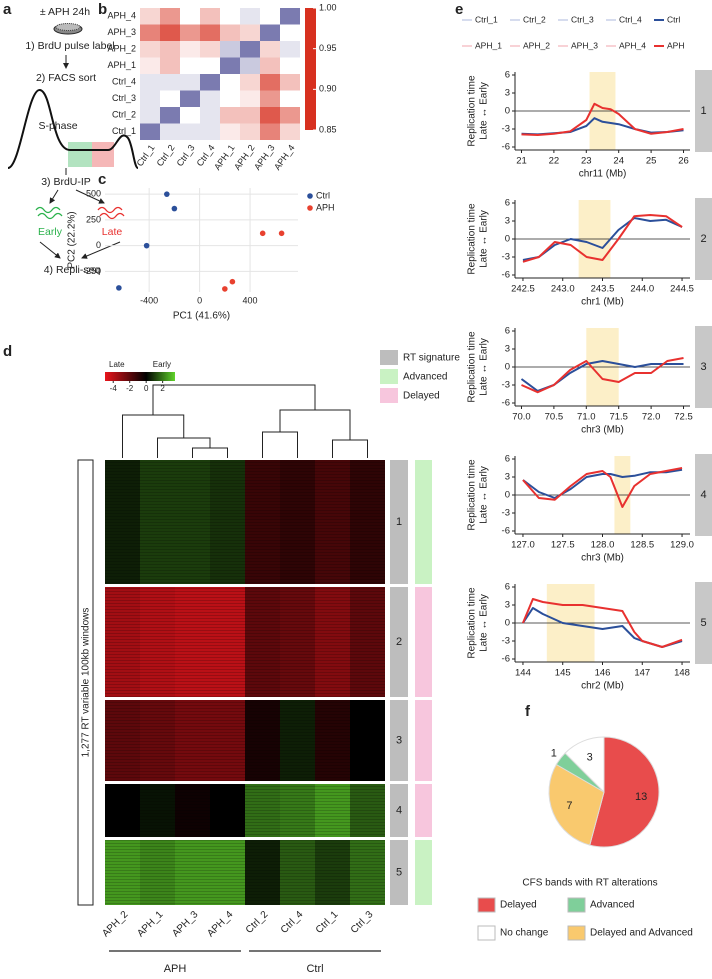 The height and width of the screenshot is (979, 712). What do you see at coordinates (618, 161) in the screenshot?
I see `x-tick-label: 24` at bounding box center [618, 161].